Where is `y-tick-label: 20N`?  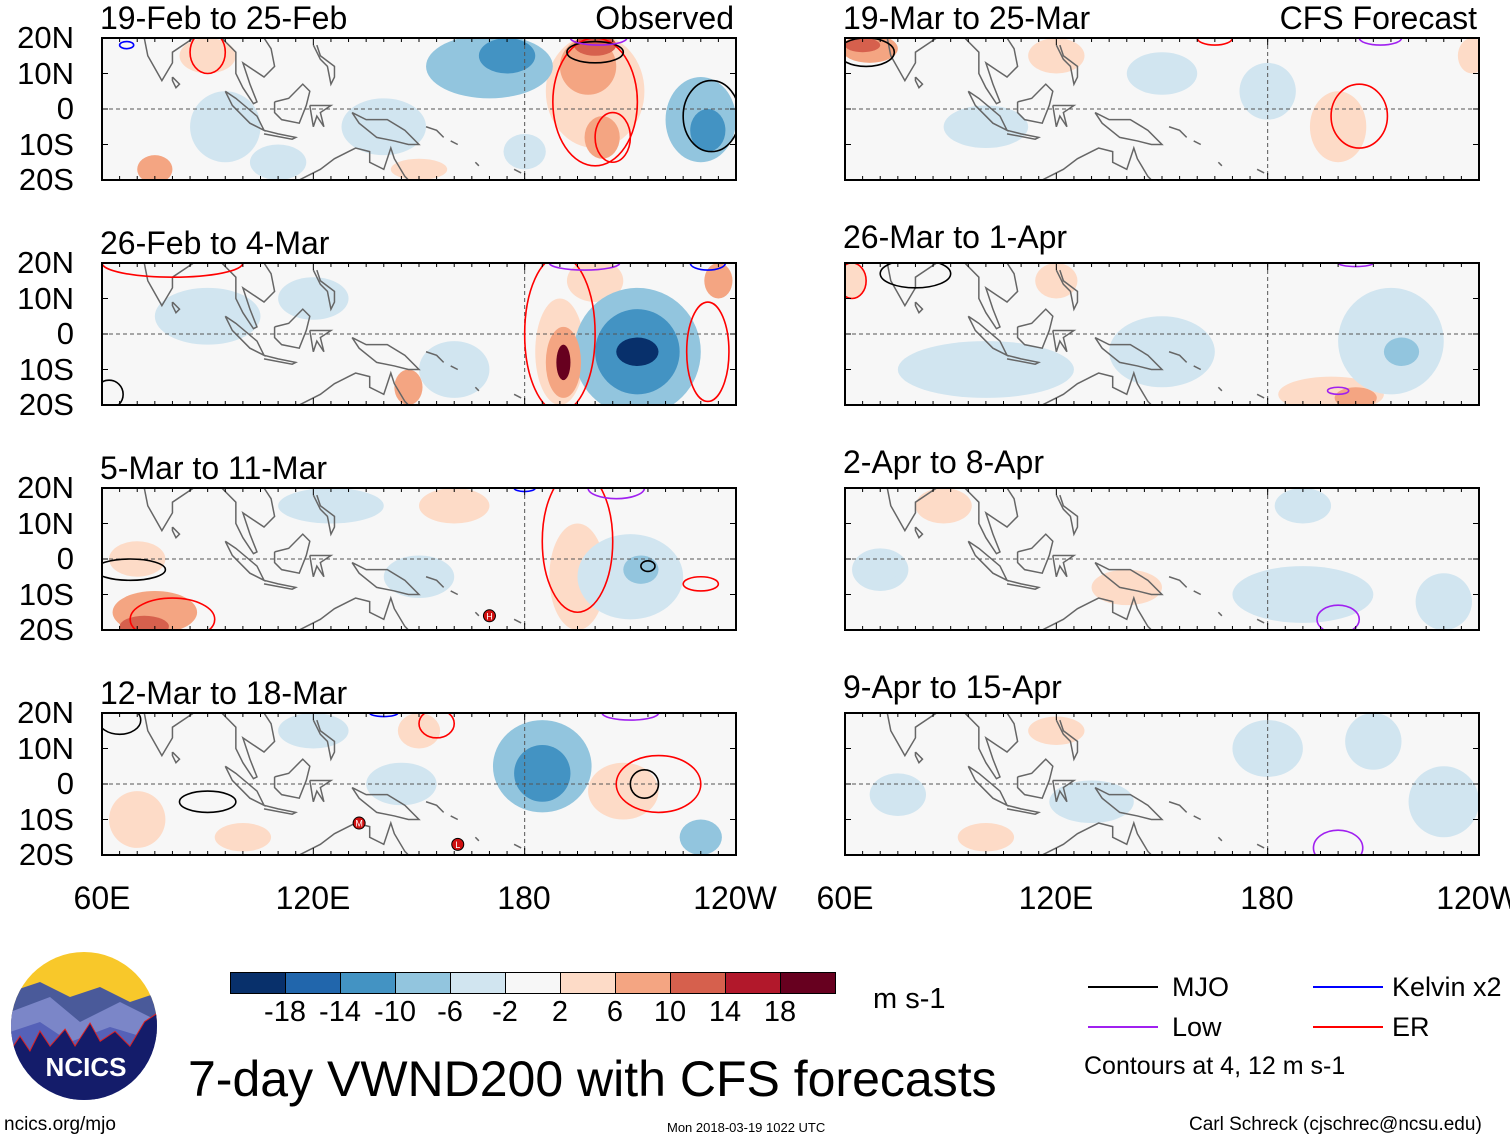 y-tick-label: 20N is located at coordinates (45, 37).